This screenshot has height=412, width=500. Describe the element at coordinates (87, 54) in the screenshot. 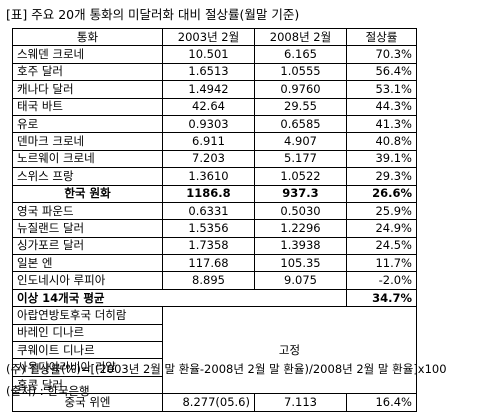

I see `currency-name-cell: 스웨덴 크로네` at that location.